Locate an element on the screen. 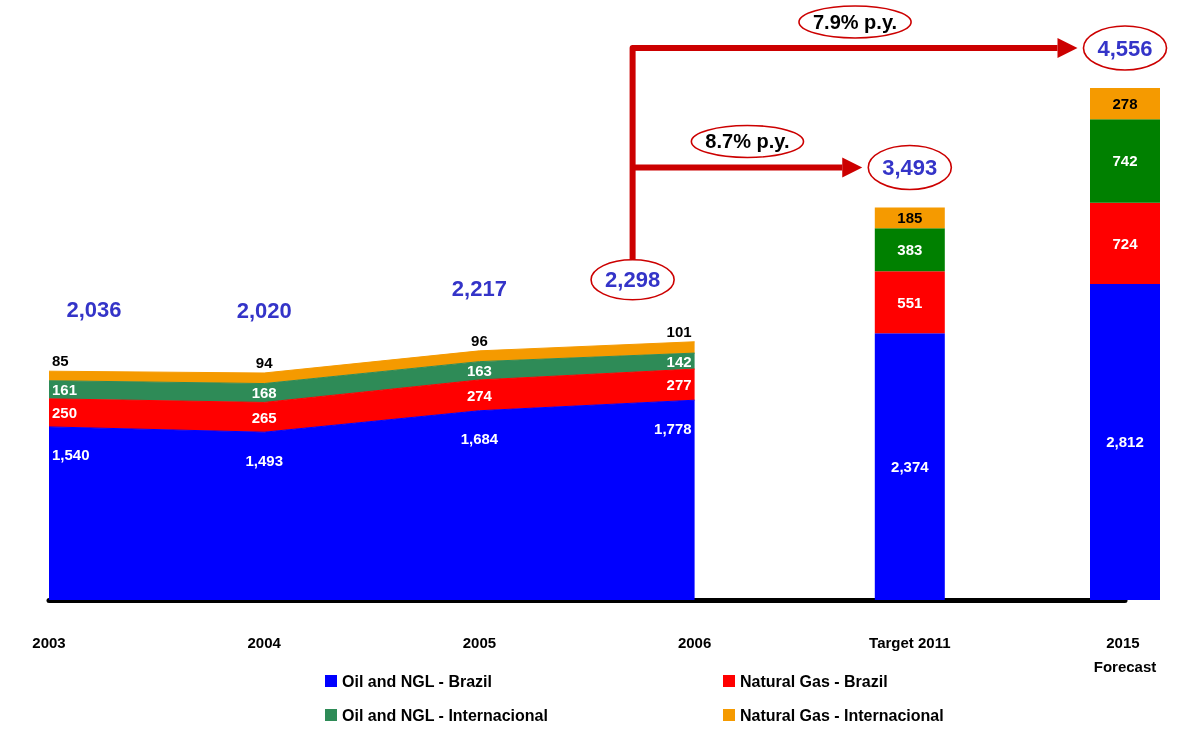 This screenshot has width=1196, height=742. data-label: 185 is located at coordinates (910, 218).